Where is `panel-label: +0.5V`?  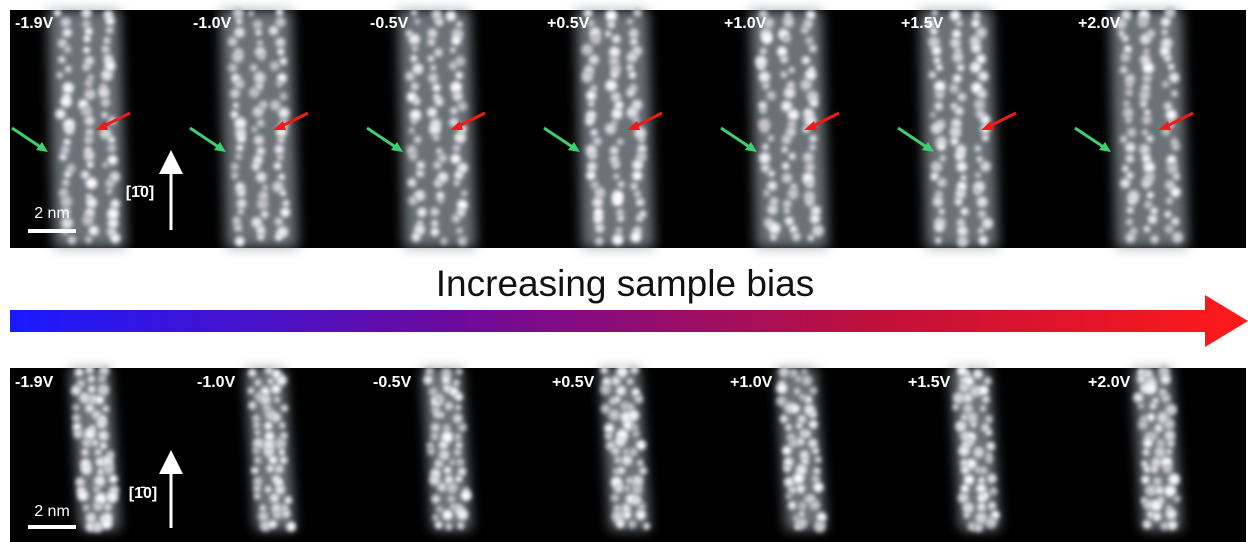 panel-label: +0.5V is located at coordinates (573, 382).